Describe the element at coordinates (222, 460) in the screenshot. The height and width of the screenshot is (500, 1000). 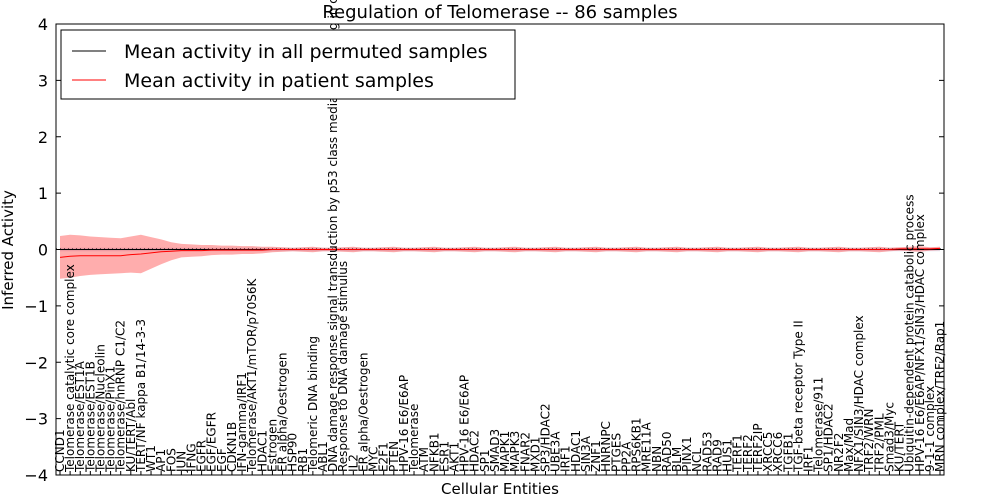
I see `x-category-label: EGF` at that location.